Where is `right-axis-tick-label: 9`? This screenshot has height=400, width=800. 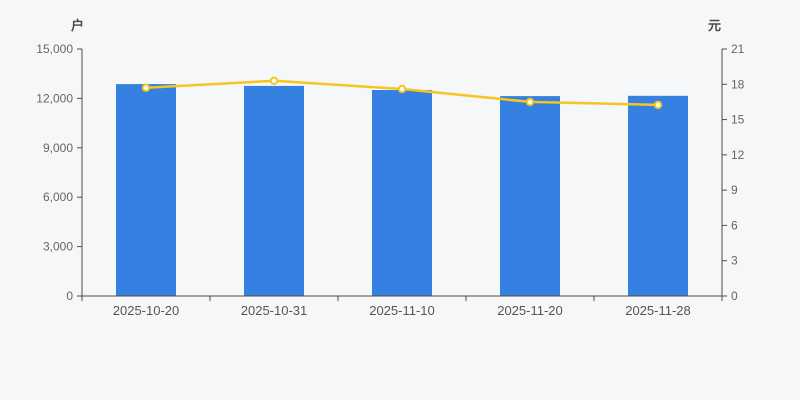 right-axis-tick-label: 9 is located at coordinates (734, 190).